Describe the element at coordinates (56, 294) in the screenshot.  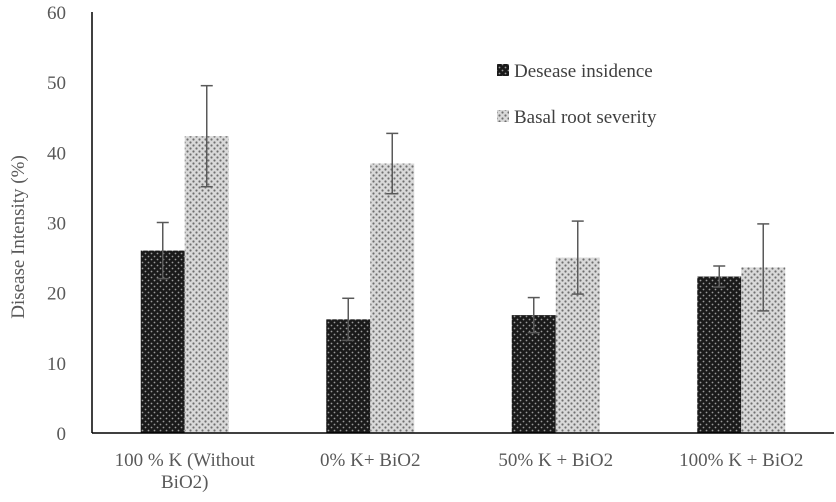
I see `y-tick-label: 20` at that location.